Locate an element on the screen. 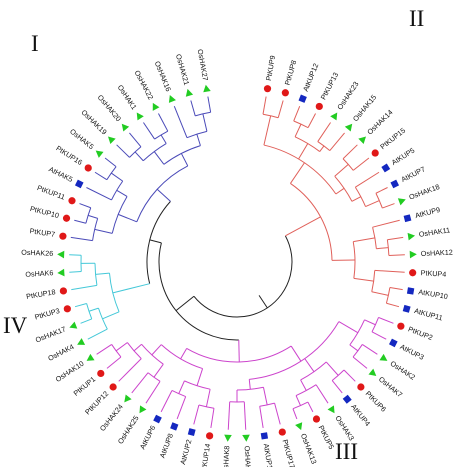 This screenshot has height=467, width=474. marker-at-kup4 is located at coordinates (347, 399).